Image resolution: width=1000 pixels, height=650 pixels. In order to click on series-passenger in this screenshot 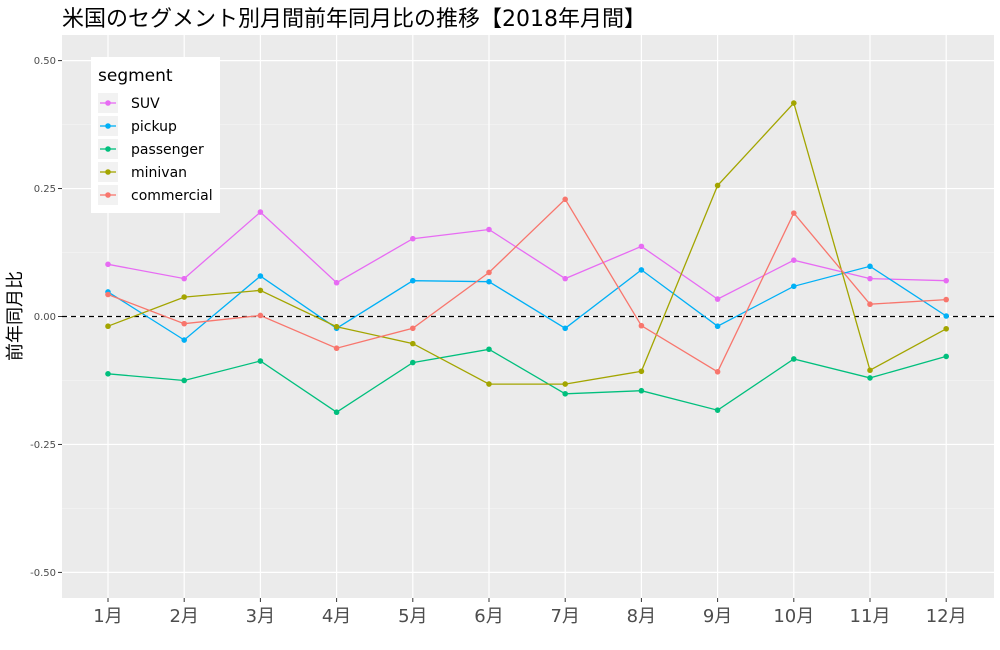, I will do `click(527, 381)`.